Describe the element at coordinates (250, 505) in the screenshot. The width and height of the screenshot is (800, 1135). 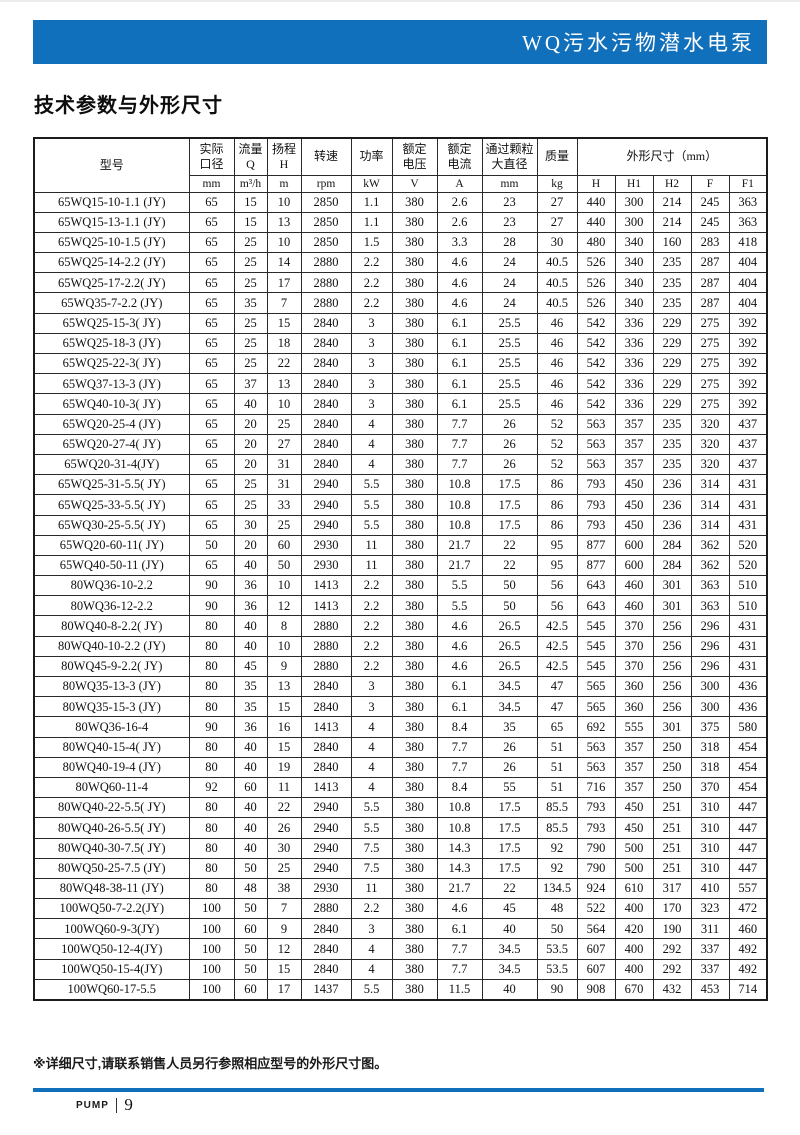
I see `cell-value: 25` at that location.